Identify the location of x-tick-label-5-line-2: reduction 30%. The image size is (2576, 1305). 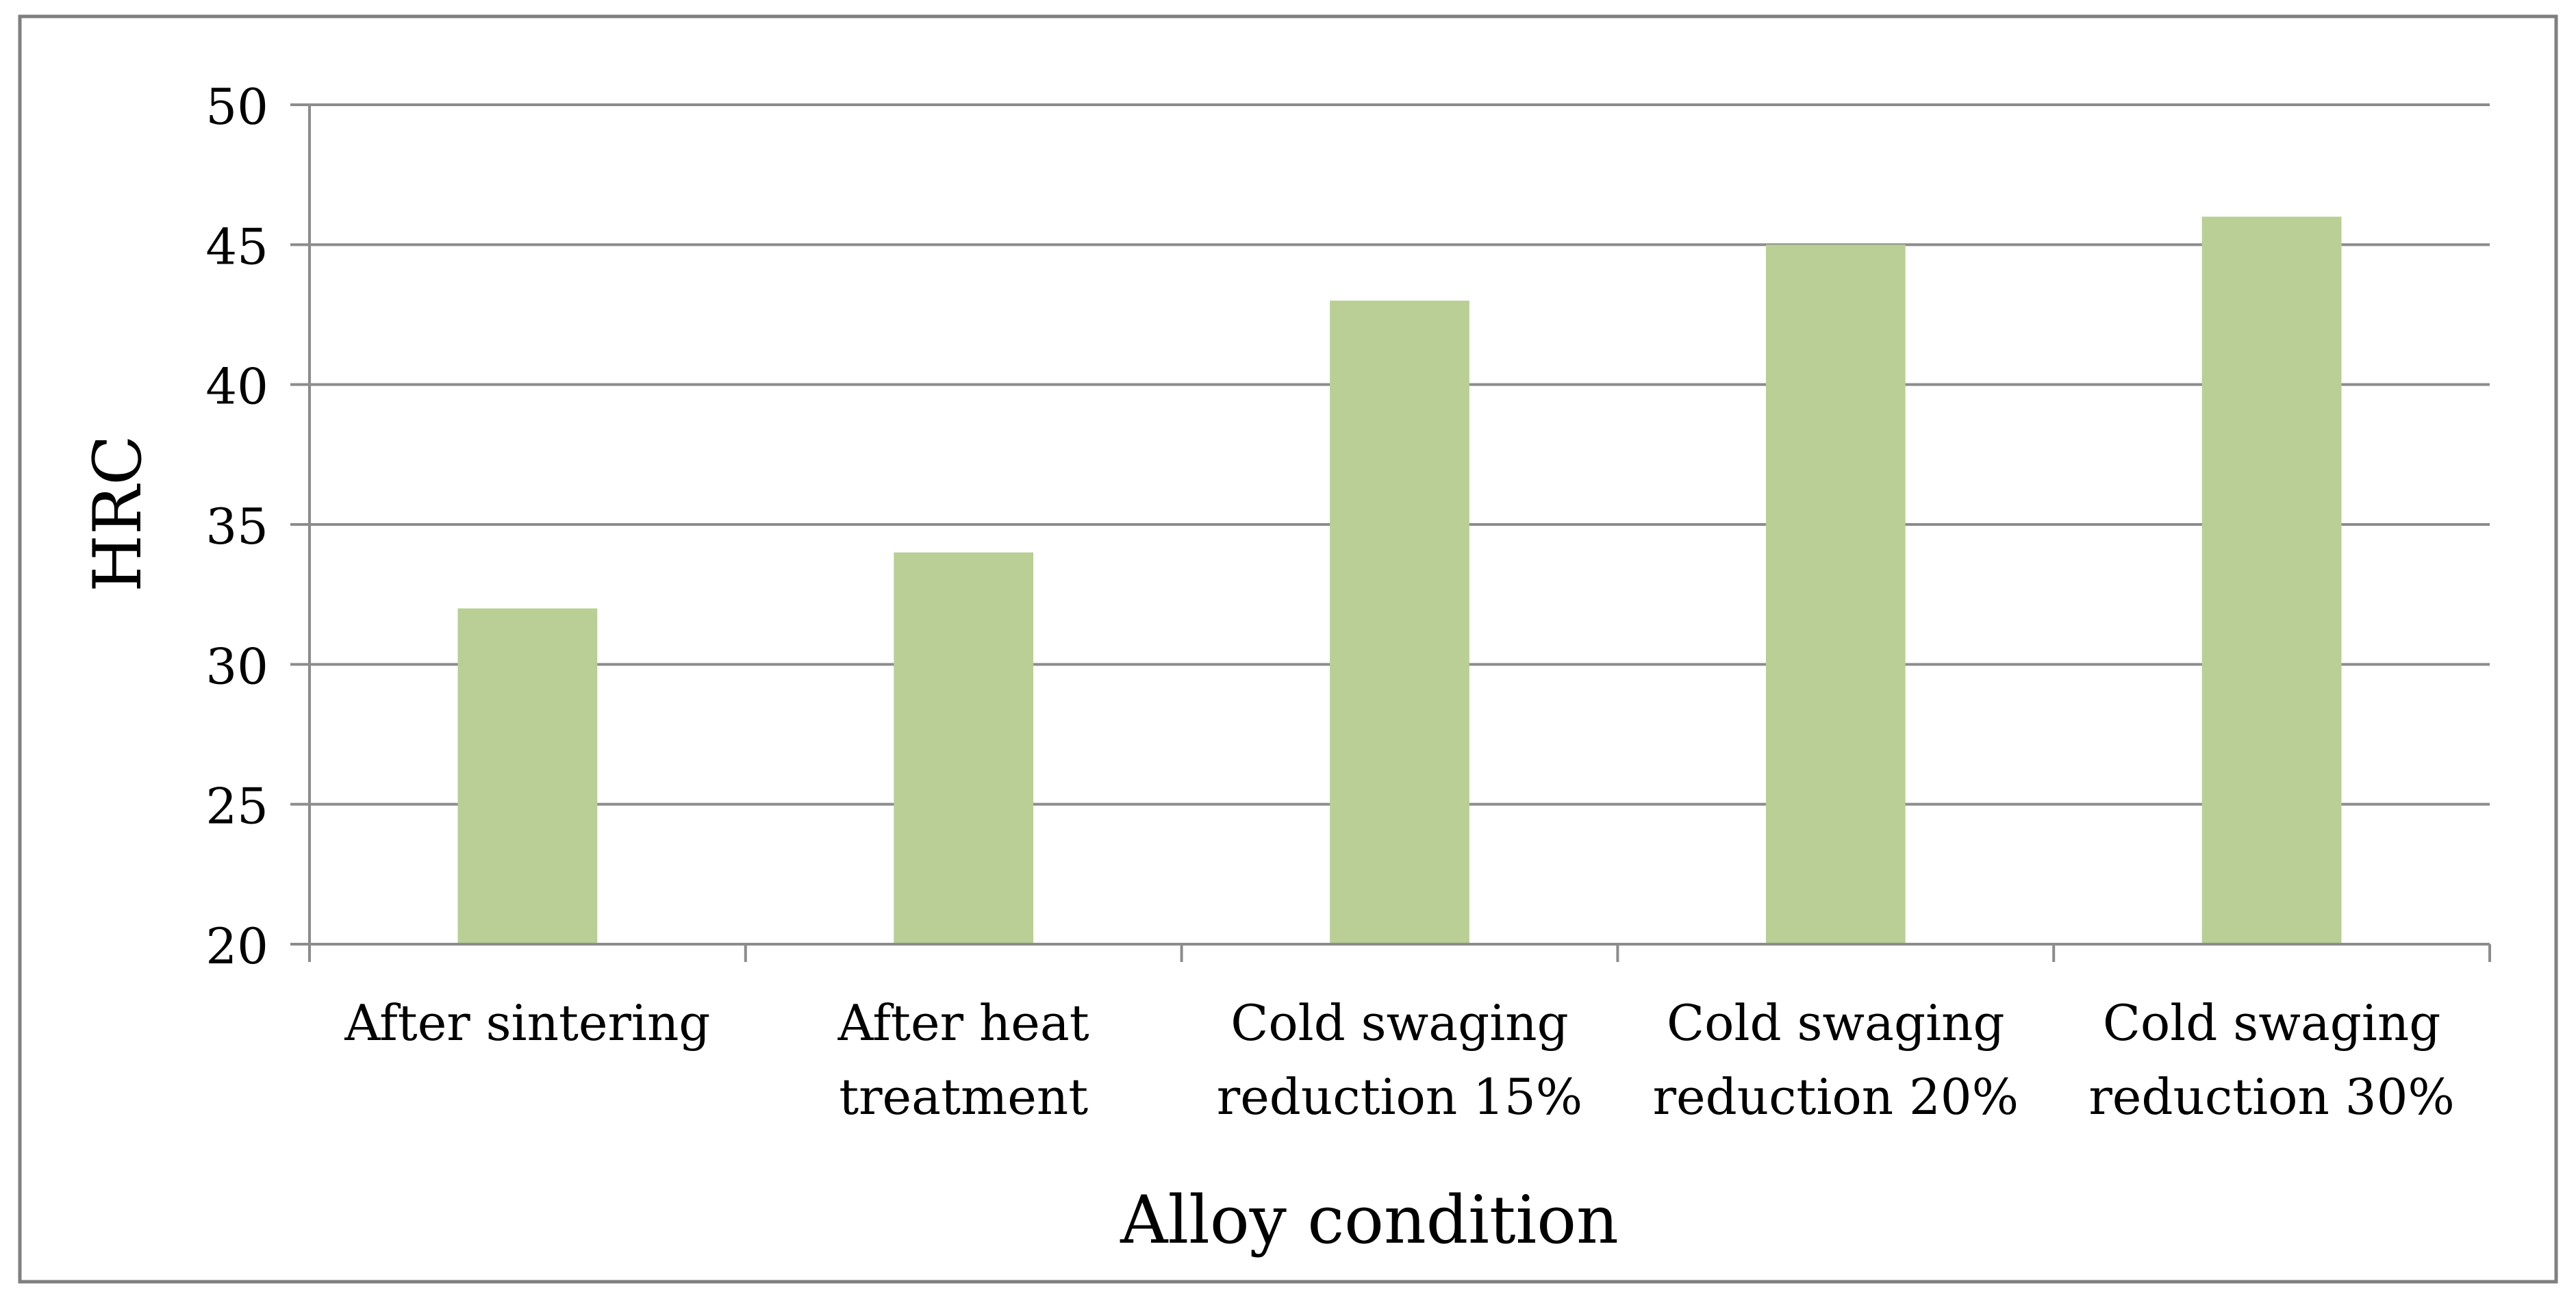
(2271, 1097).